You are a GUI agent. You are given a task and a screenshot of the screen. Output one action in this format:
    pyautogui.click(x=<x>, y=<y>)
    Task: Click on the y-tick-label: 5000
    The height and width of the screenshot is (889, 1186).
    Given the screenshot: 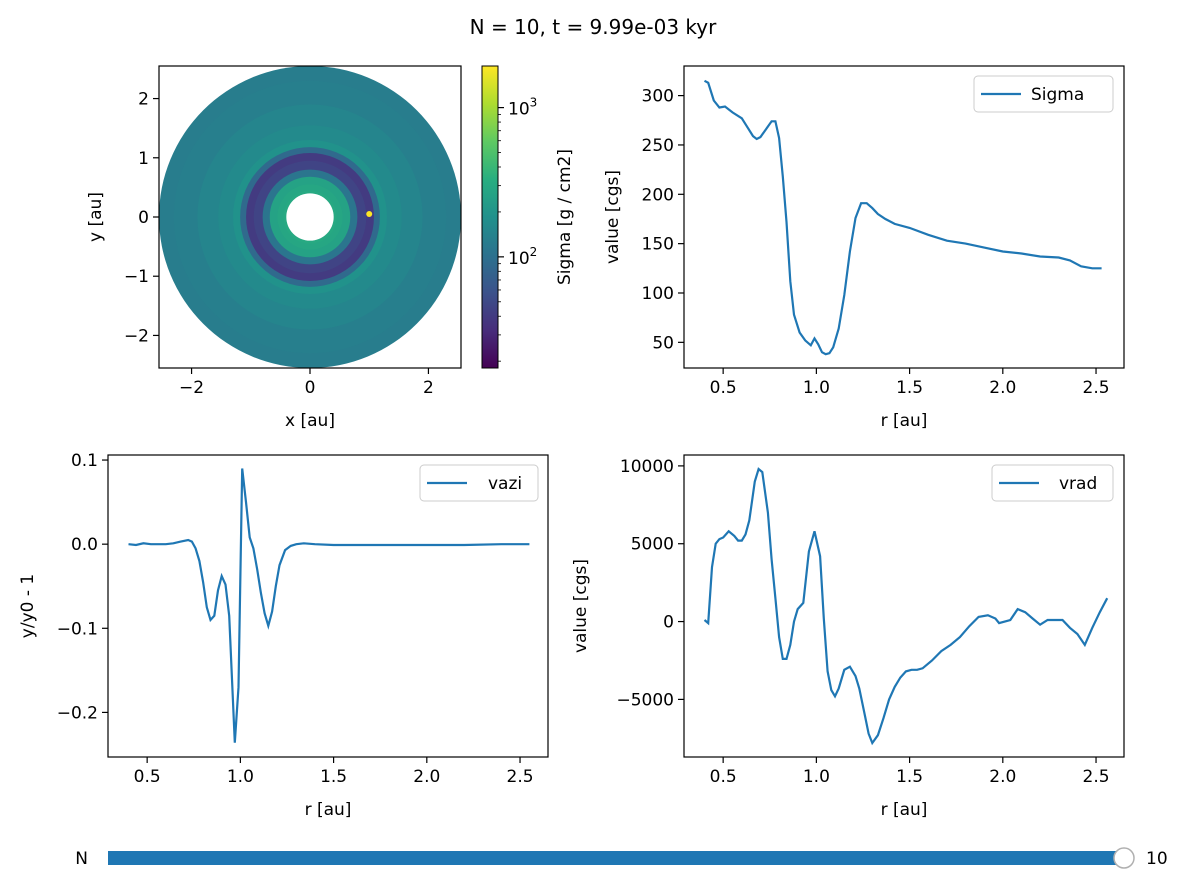 What is the action you would take?
    pyautogui.click(x=652, y=545)
    